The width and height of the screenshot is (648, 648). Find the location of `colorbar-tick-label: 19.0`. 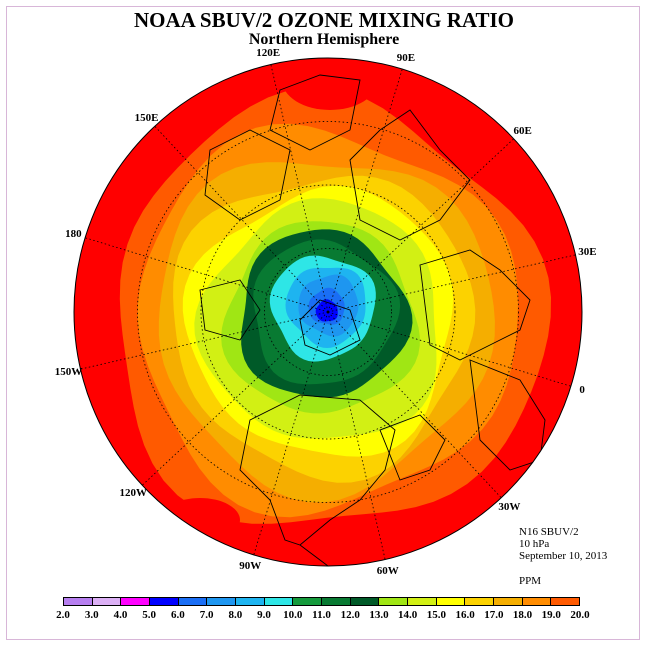

colorbar-tick-label: 19.0 is located at coordinates (551, 615).